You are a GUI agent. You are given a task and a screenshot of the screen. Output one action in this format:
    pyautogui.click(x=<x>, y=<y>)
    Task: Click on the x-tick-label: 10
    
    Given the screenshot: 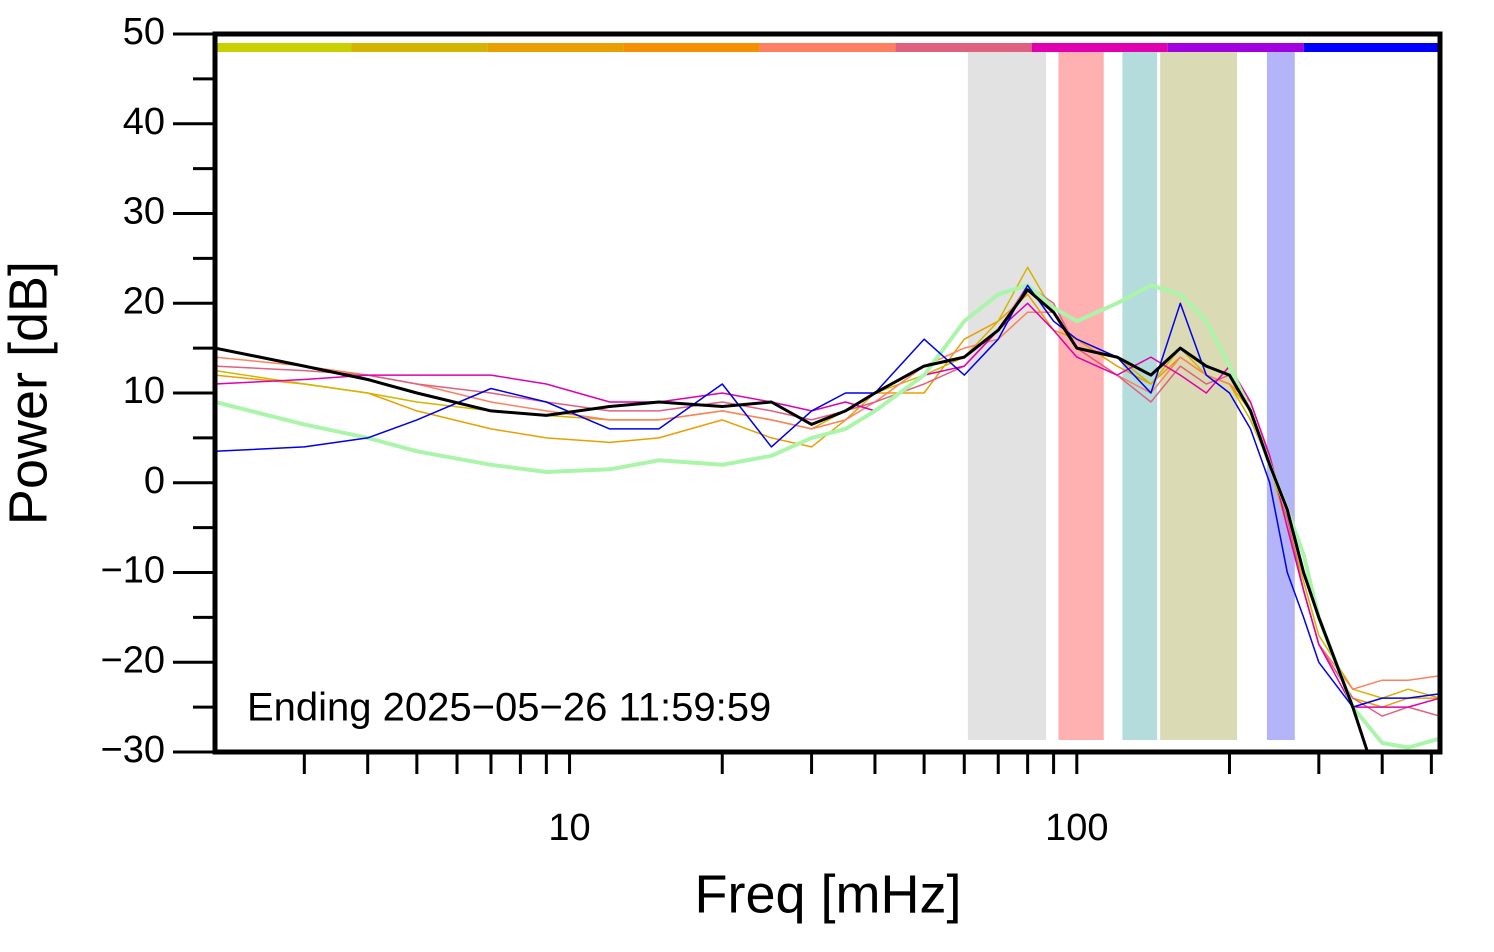 What is the action you would take?
    pyautogui.click(x=569, y=828)
    